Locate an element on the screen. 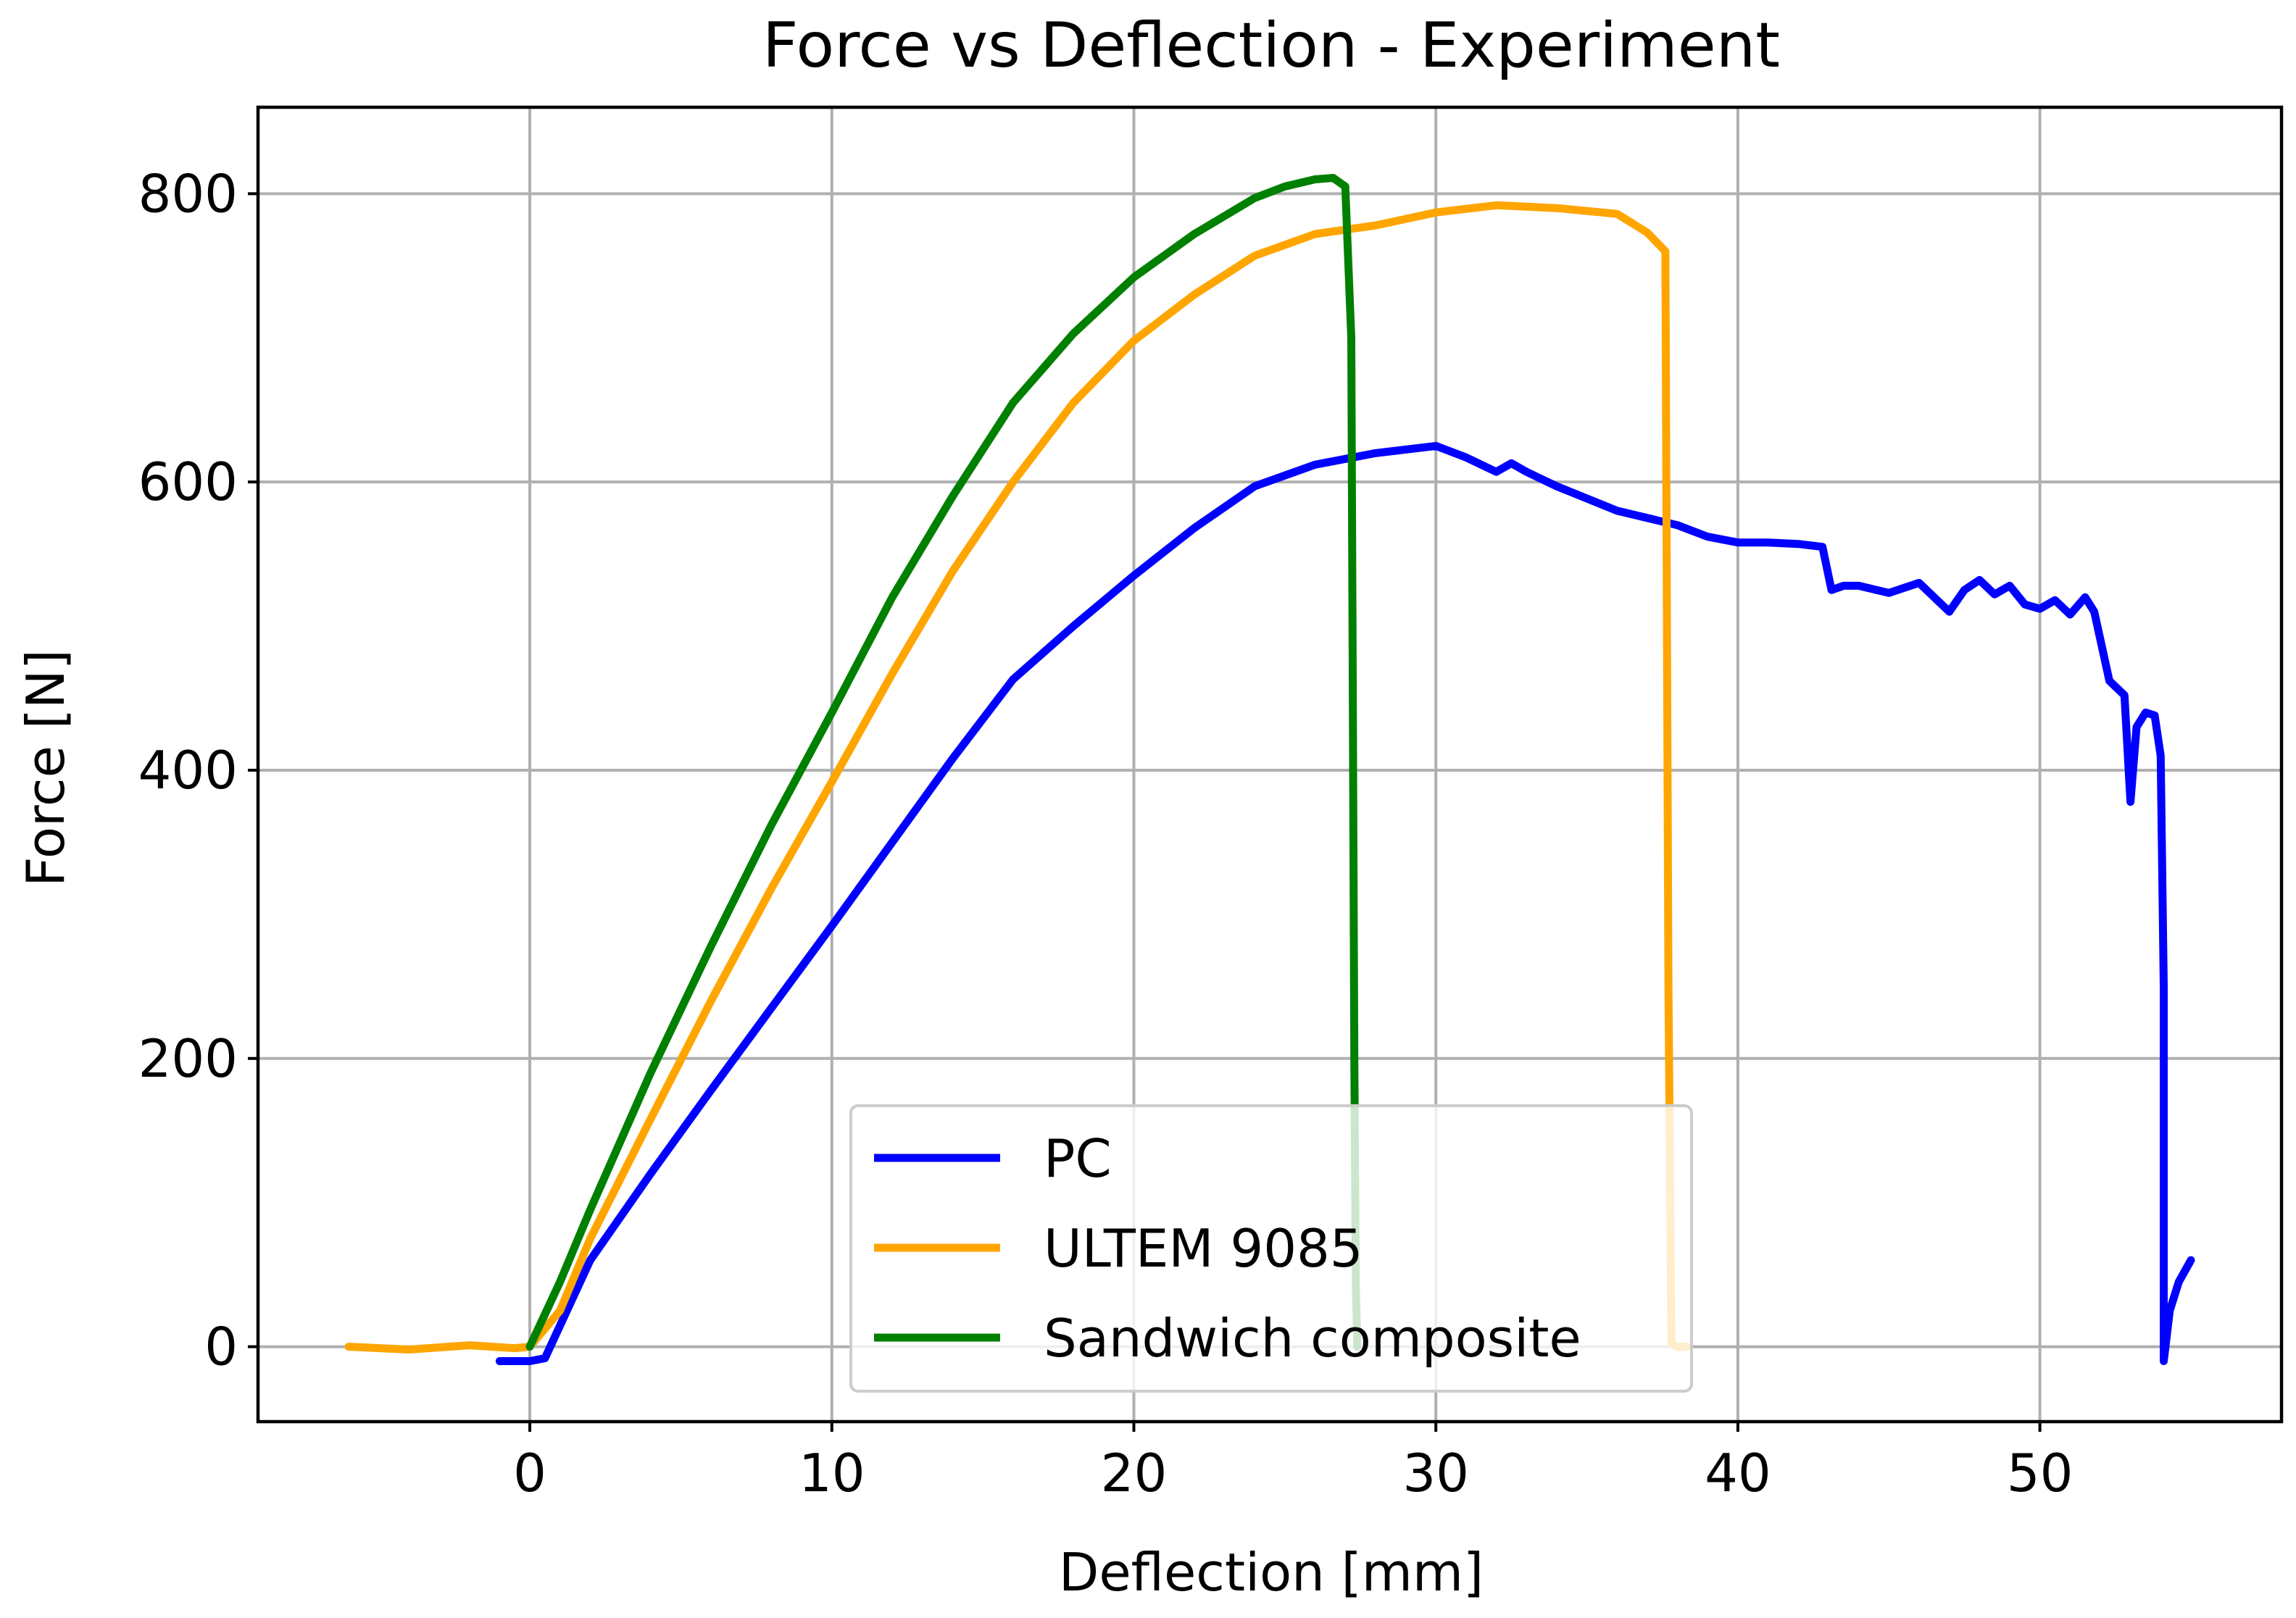  x-tick-label: 10 is located at coordinates (832, 1474).